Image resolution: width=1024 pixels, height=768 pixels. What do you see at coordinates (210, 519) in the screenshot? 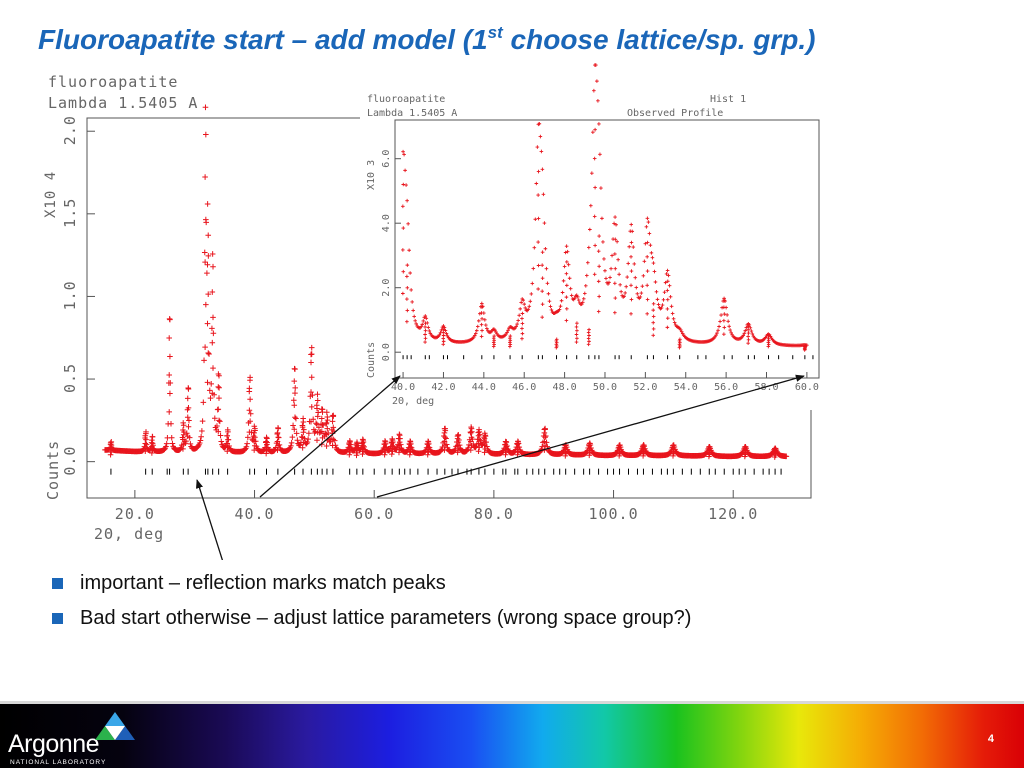
I see `annotation-arrow-to-reflection-marks` at bounding box center [210, 519].